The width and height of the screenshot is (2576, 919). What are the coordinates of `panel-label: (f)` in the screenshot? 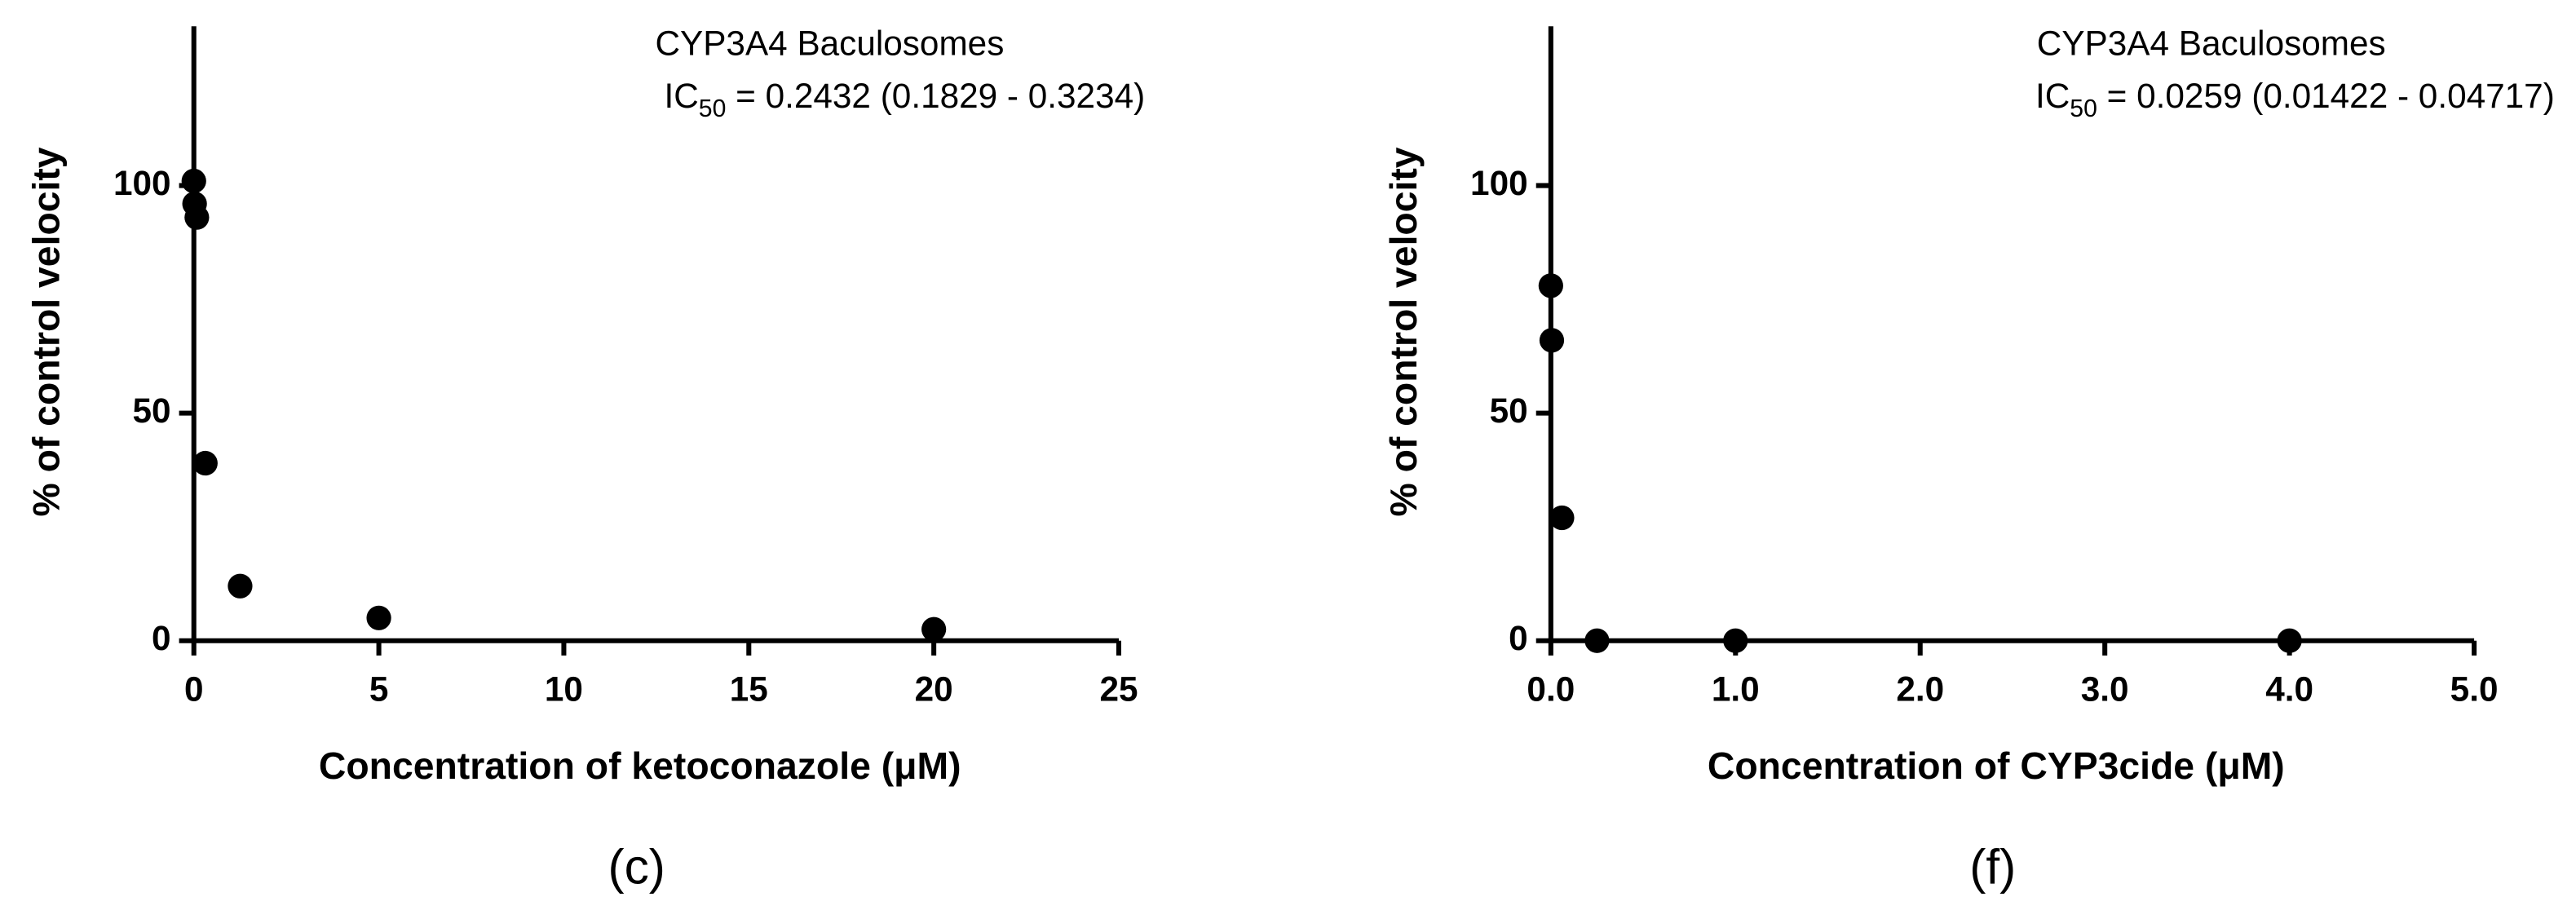 It's located at (1992, 867).